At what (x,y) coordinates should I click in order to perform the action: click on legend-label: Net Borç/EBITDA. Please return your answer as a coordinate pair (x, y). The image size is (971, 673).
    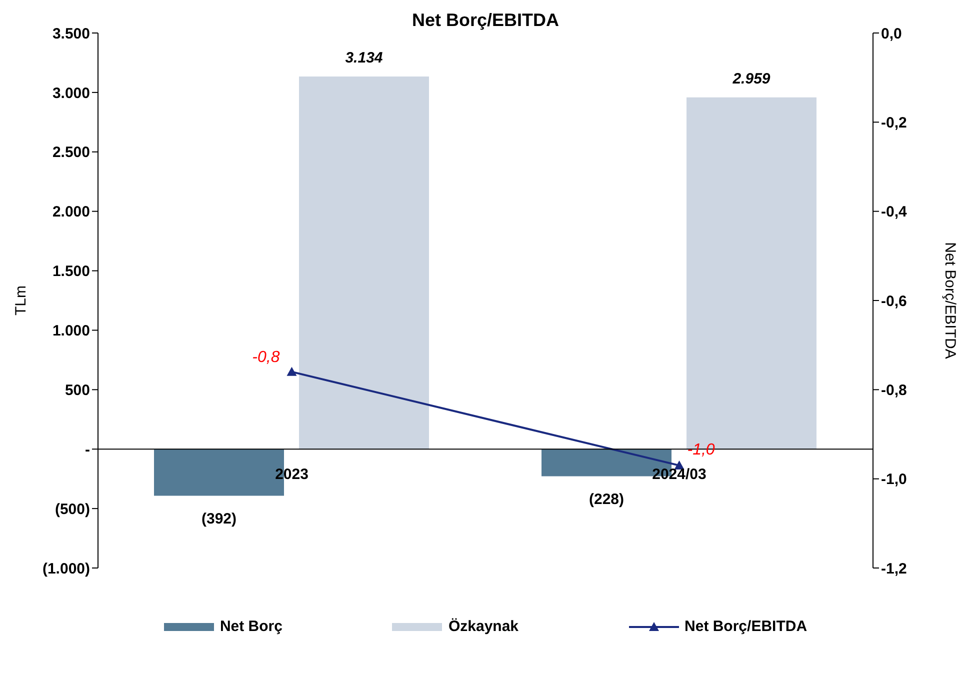
    Looking at the image, I should click on (746, 626).